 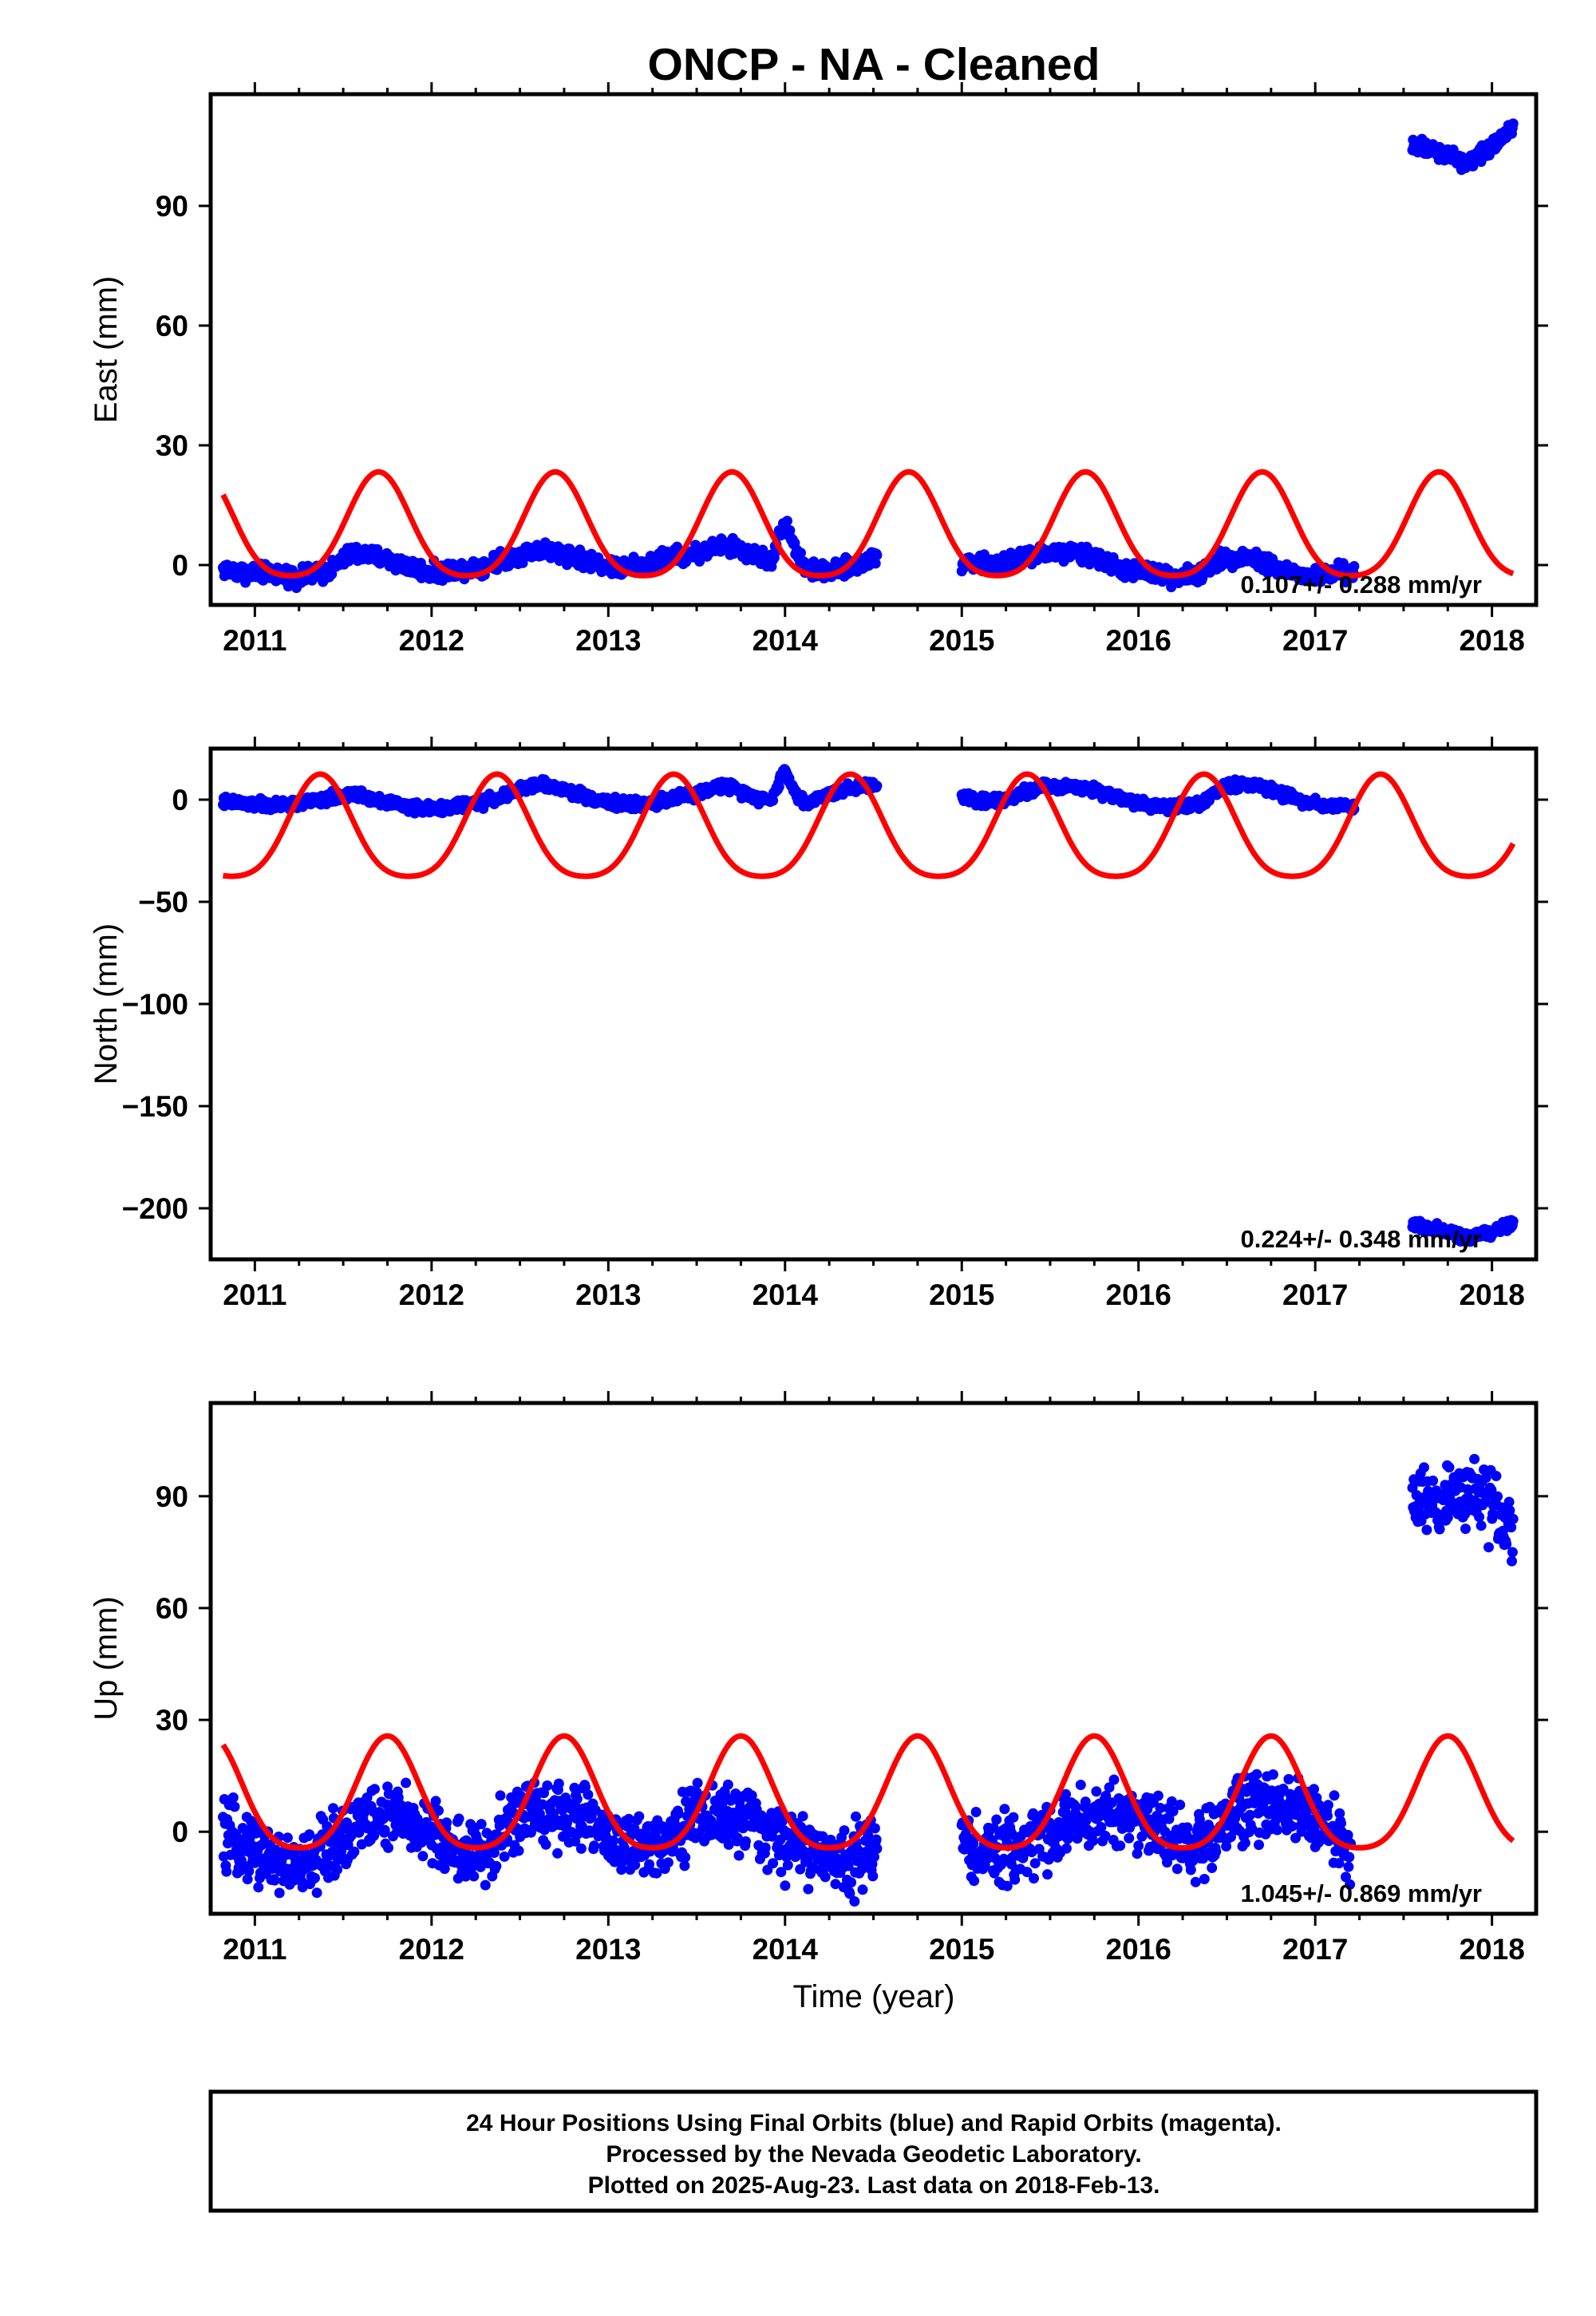 I want to click on y-tick-label: −50, so click(x=163, y=902).